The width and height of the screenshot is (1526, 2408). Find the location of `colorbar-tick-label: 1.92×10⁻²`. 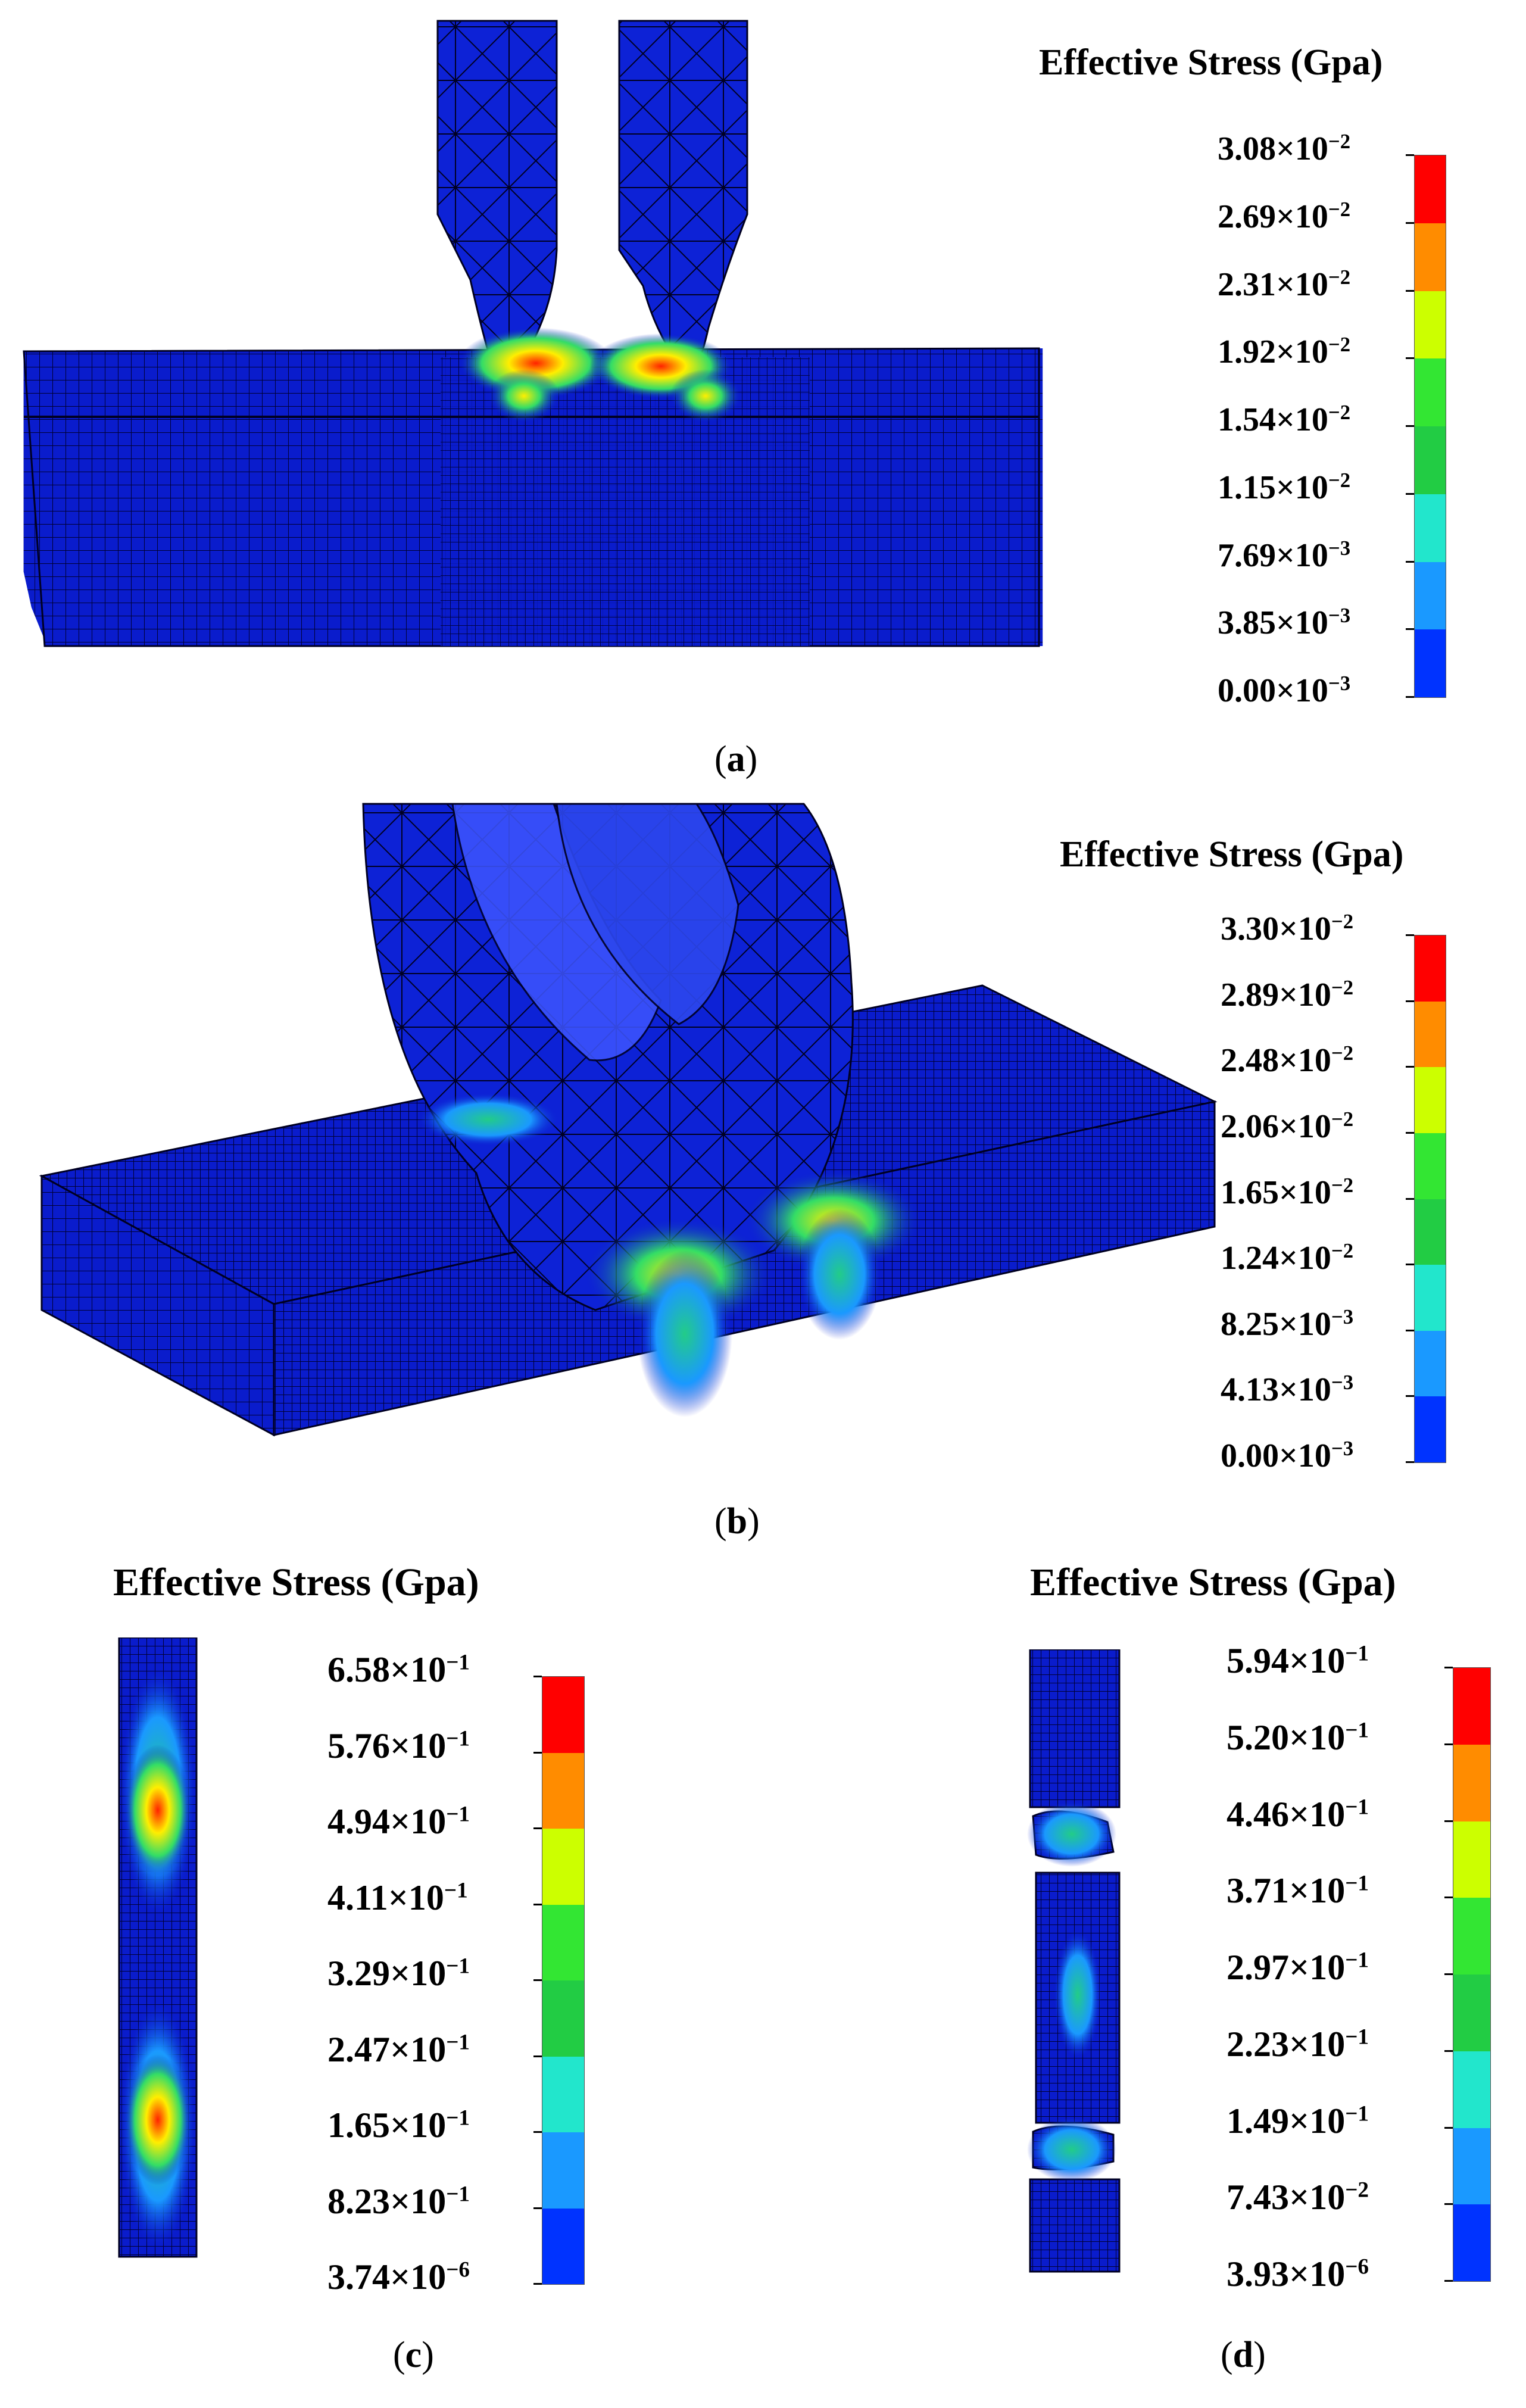

colorbar-tick-label: 1.92×10⁻² is located at coordinates (1284, 352).